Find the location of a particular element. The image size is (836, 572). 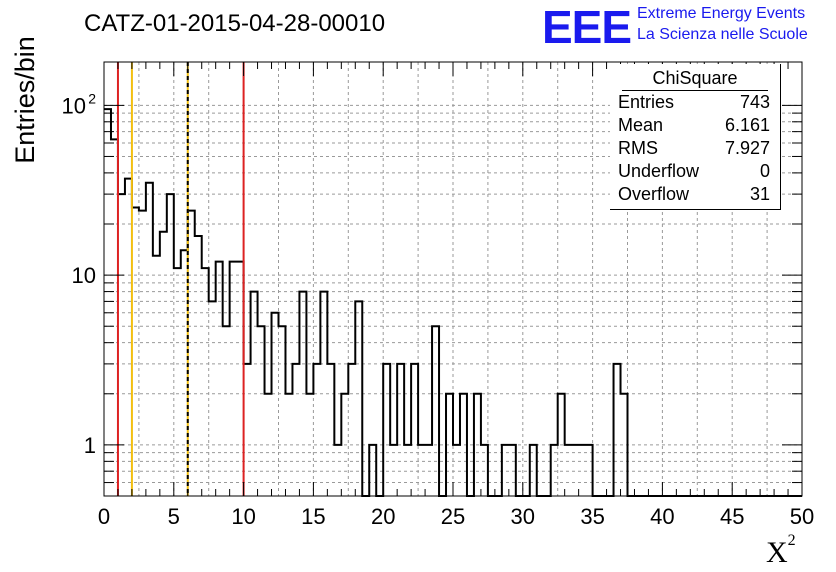

x-tick-label: 5 is located at coordinates (174, 516).